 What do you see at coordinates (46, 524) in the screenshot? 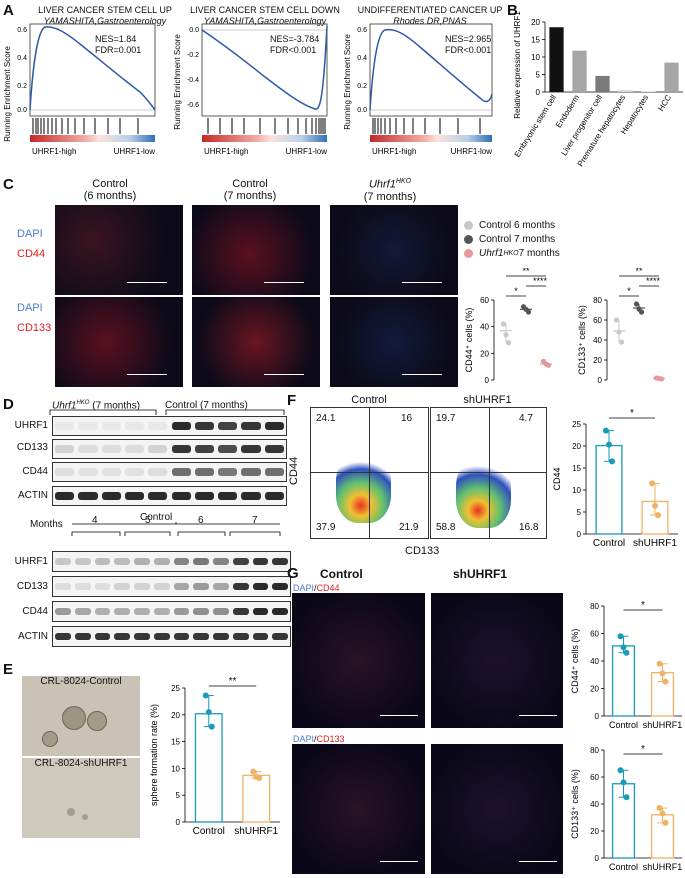
I see `d-months-label: Months` at bounding box center [46, 524].